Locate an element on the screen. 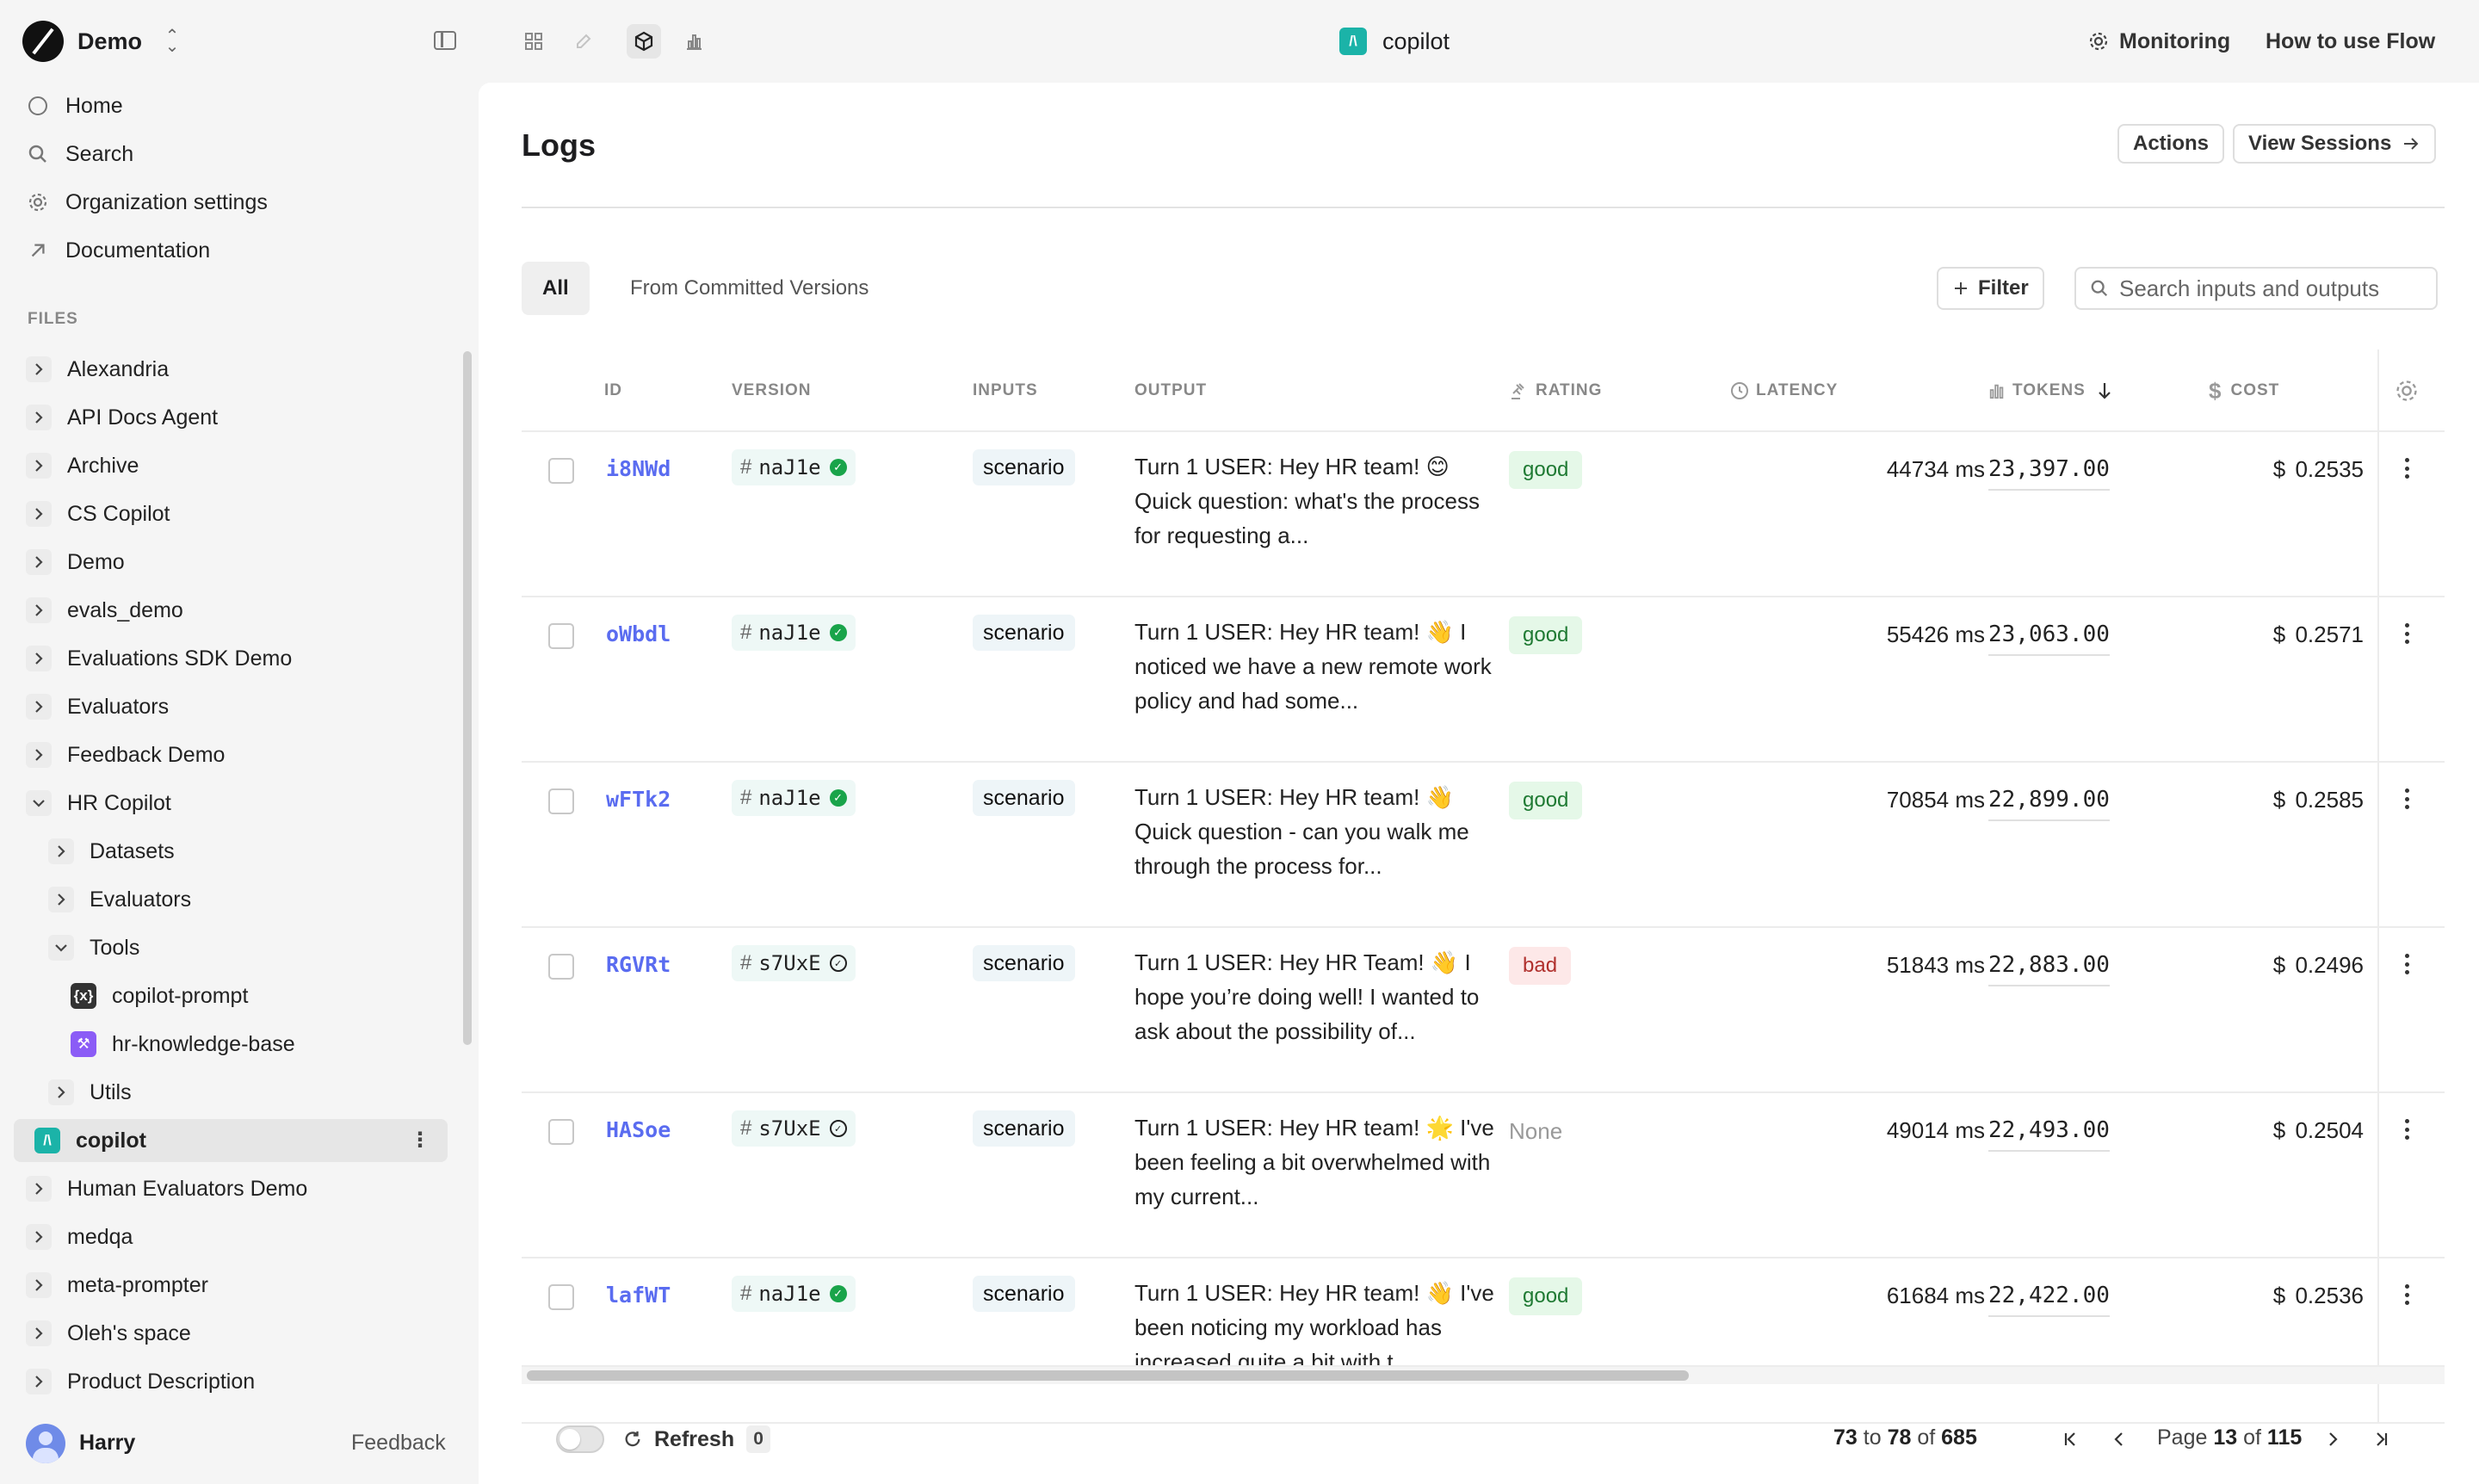 This screenshot has width=2479, height=1484. actions-button: Actions is located at coordinates (2171, 144).